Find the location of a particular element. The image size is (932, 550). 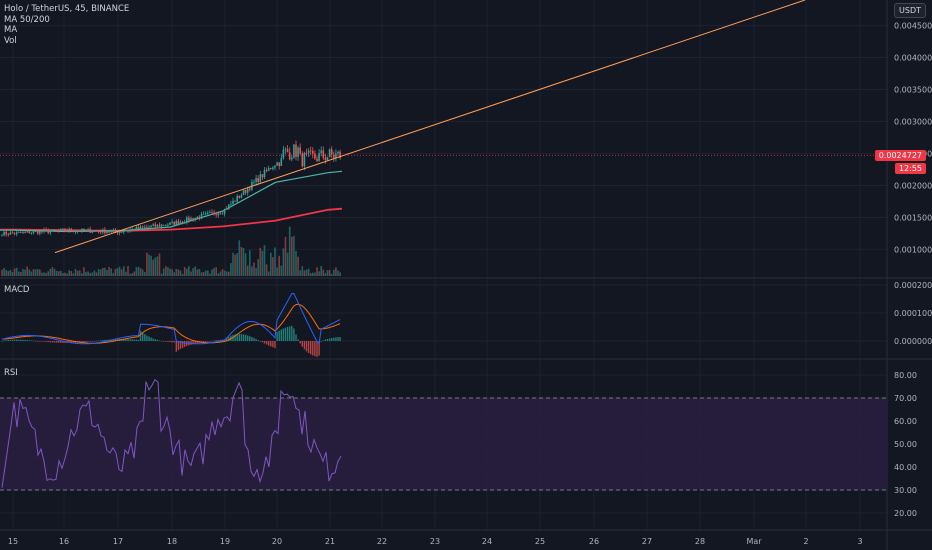

indicator-vol: Vol is located at coordinates (10, 40).